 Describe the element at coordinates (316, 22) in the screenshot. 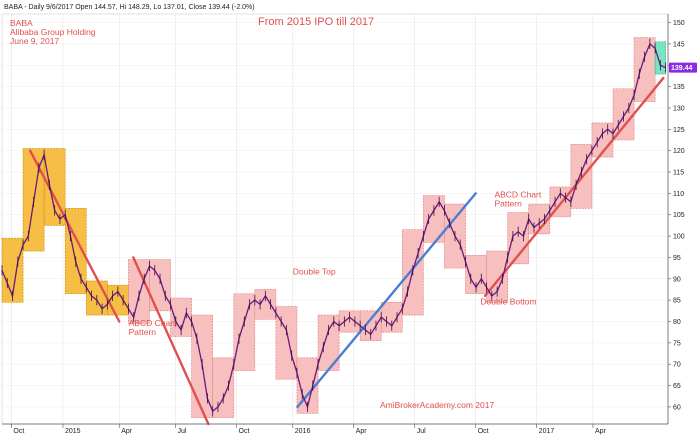

I see `chart-title: From 2015 IPO till 2017` at that location.